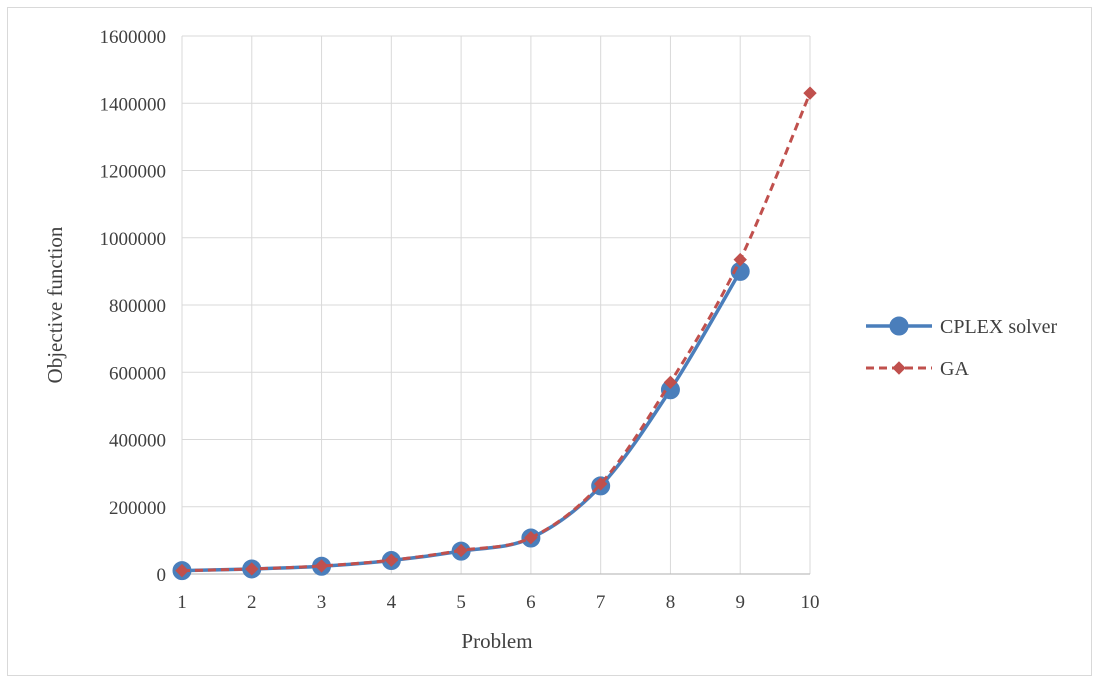 The height and width of the screenshot is (684, 1099). Describe the element at coordinates (322, 602) in the screenshot. I see `x-tick-label: 3` at that location.